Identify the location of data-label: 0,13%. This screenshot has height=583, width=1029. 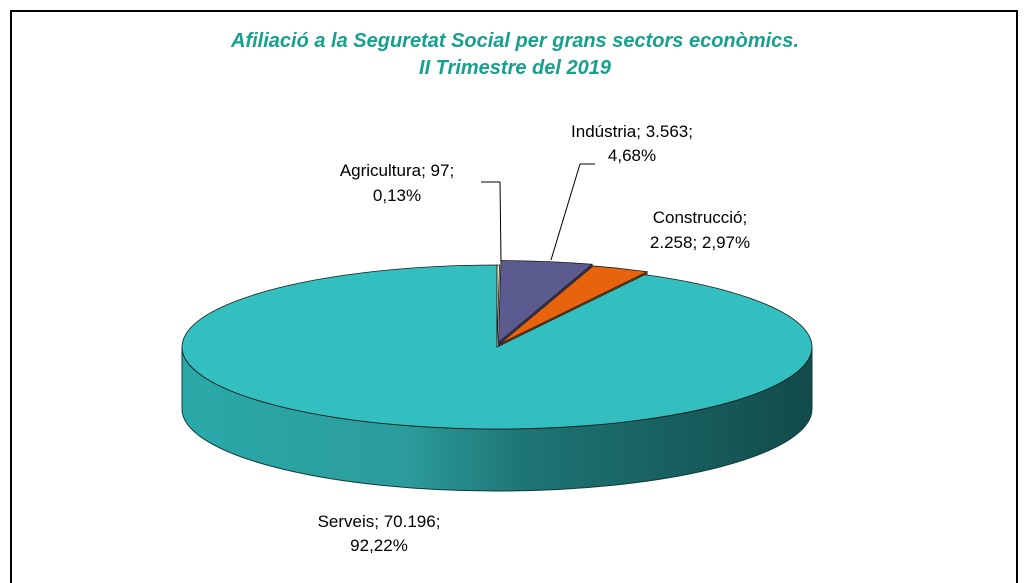
(397, 195).